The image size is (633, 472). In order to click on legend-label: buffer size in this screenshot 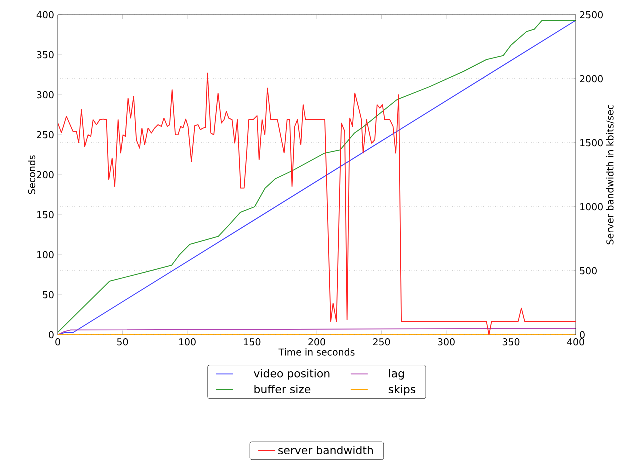, I will do `click(282, 389)`.